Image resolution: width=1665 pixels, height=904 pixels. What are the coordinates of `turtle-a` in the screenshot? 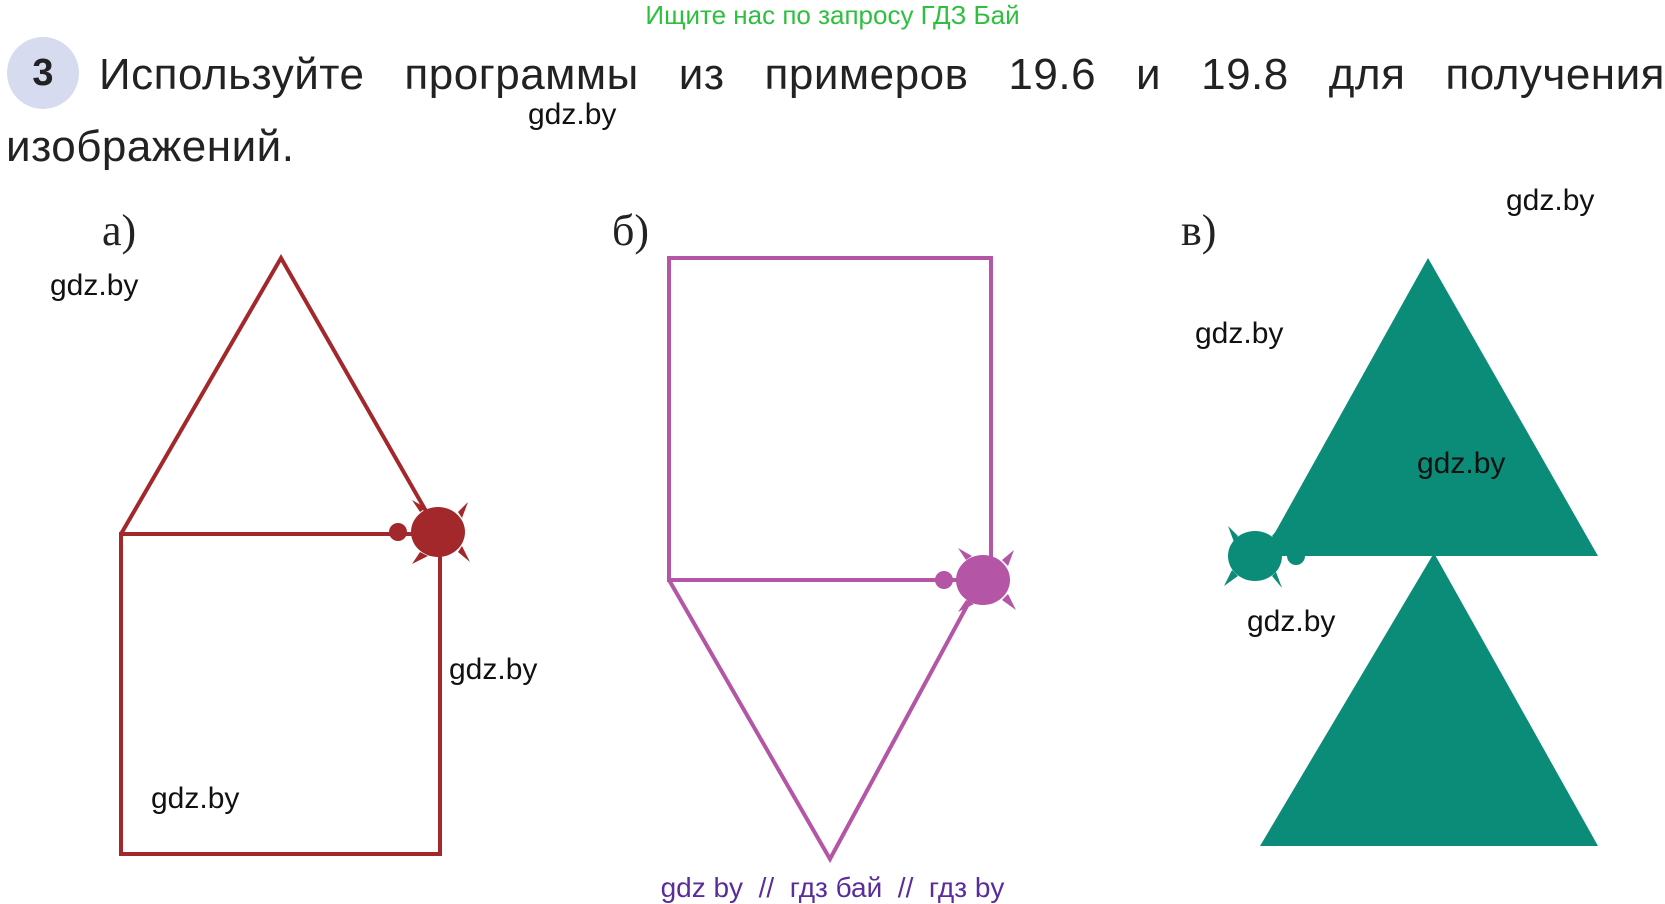 It's located at (429, 532).